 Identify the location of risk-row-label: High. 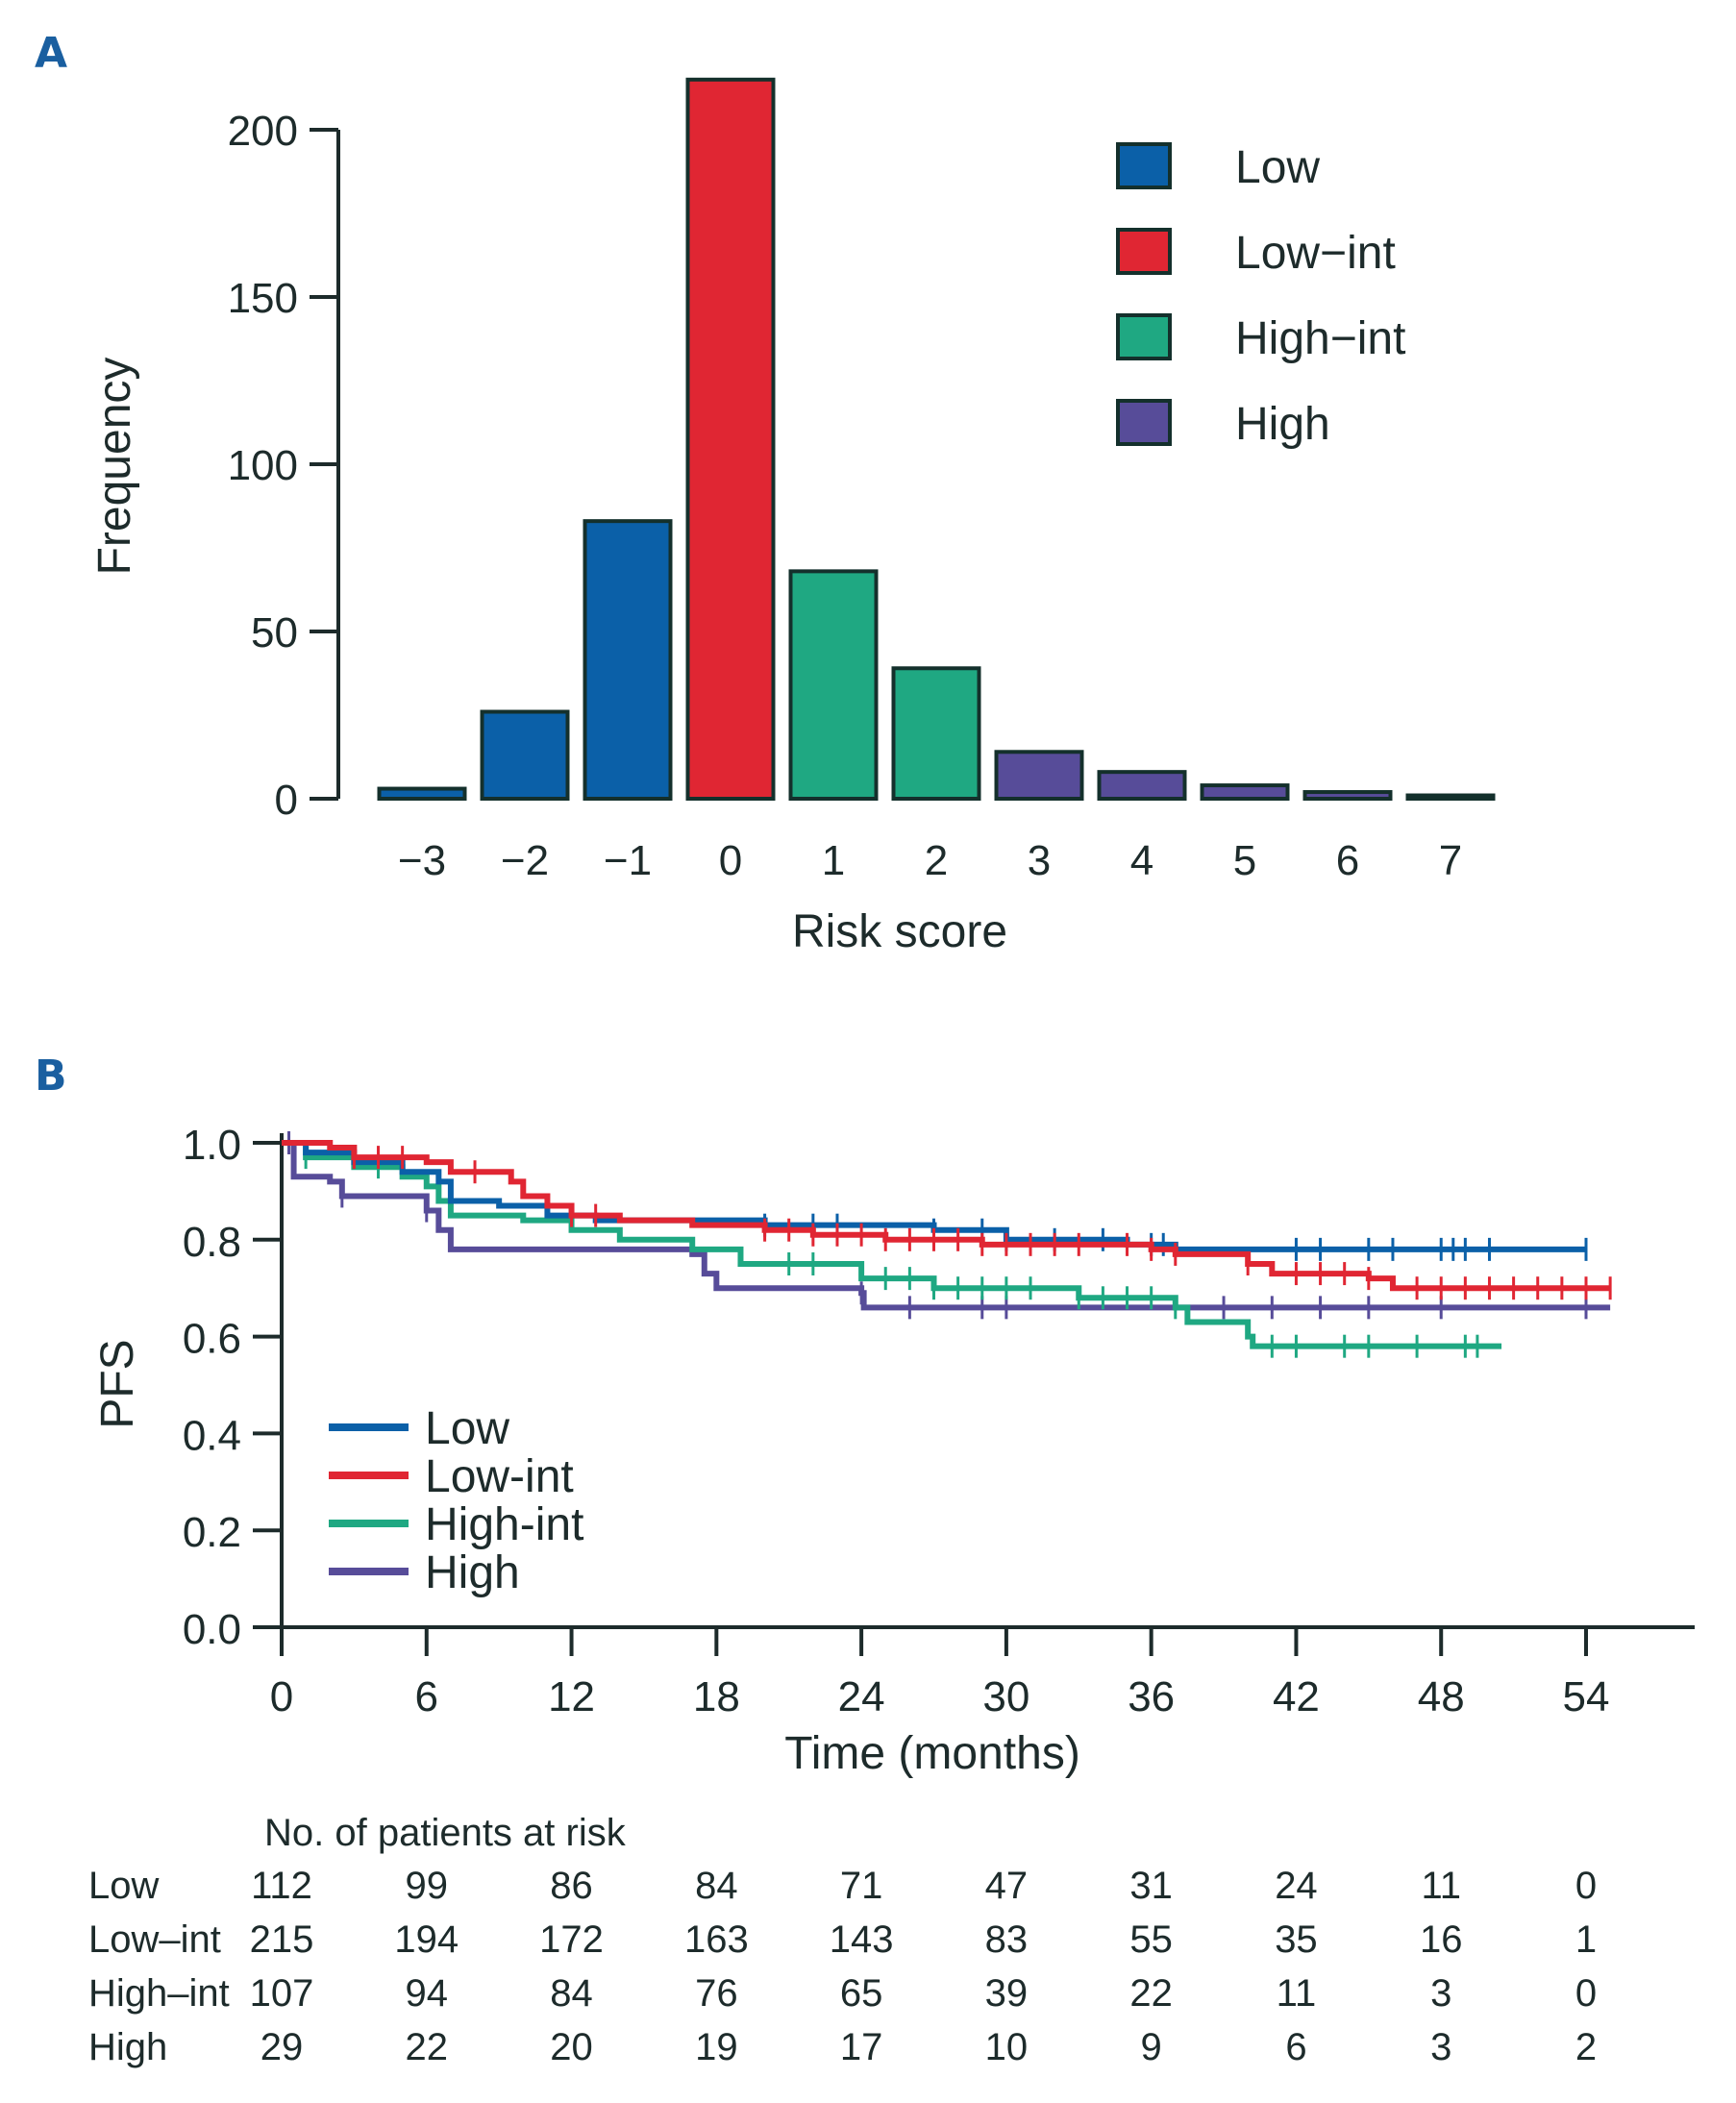
(127, 2047).